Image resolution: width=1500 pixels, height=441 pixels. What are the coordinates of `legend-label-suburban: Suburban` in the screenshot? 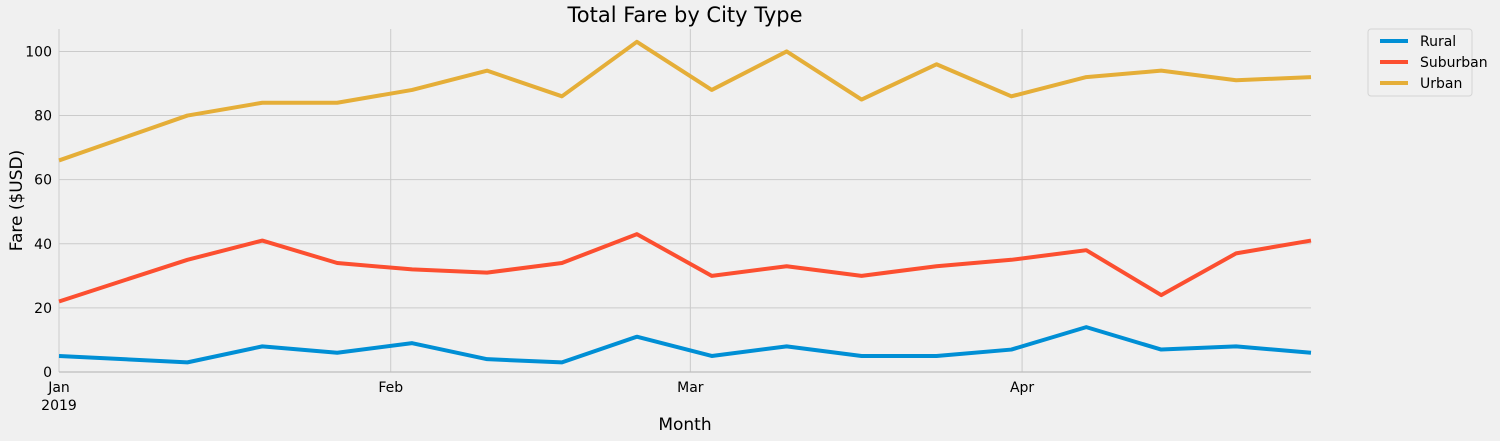 It's located at (1454, 63).